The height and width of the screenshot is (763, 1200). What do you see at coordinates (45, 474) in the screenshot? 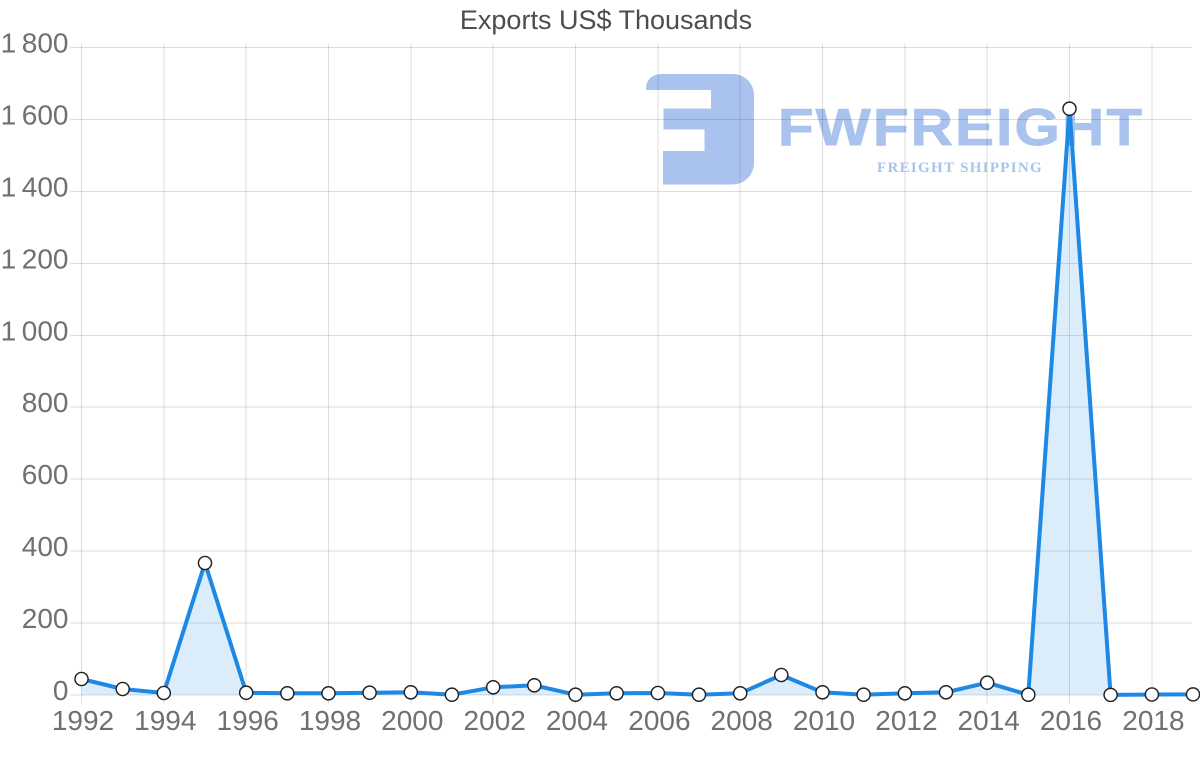
I see `svg-text: 600` at bounding box center [45, 474].